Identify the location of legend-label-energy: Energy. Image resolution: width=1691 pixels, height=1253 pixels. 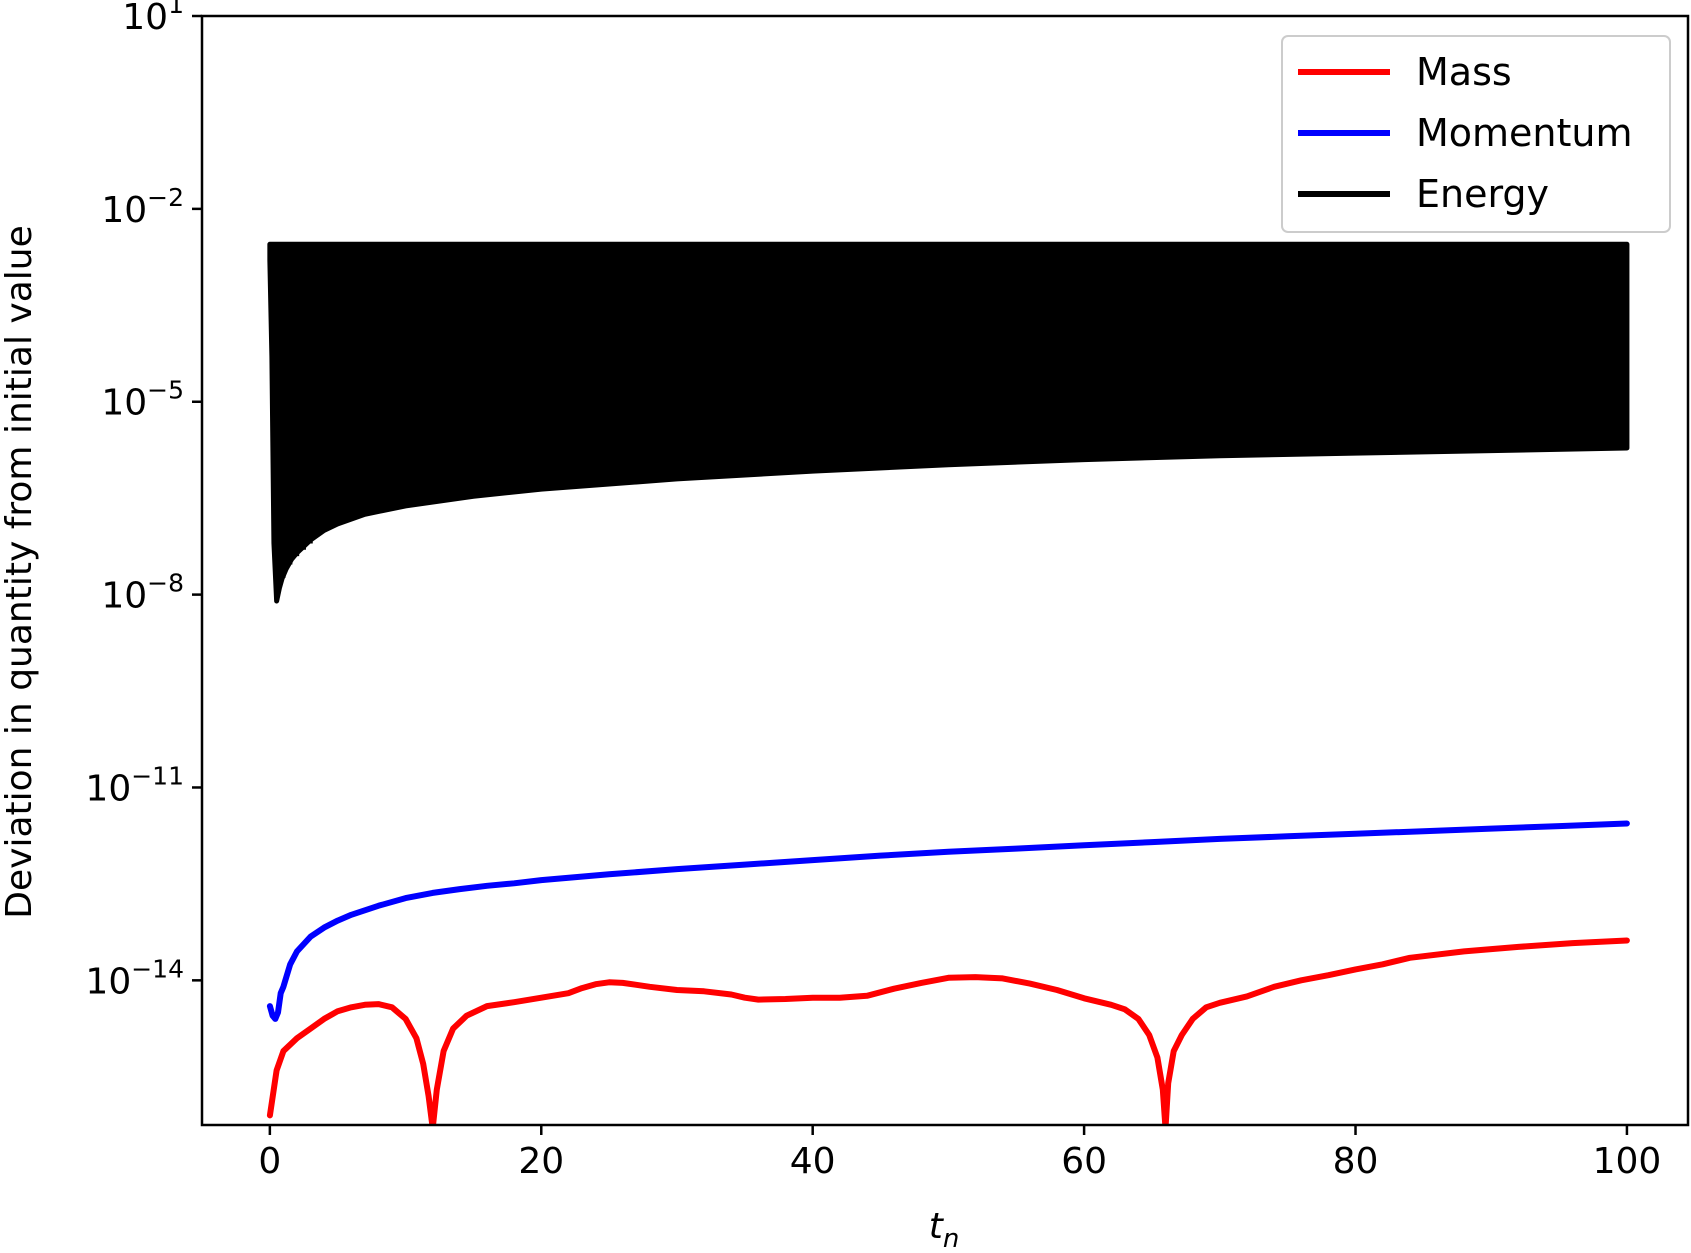
(1482, 194).